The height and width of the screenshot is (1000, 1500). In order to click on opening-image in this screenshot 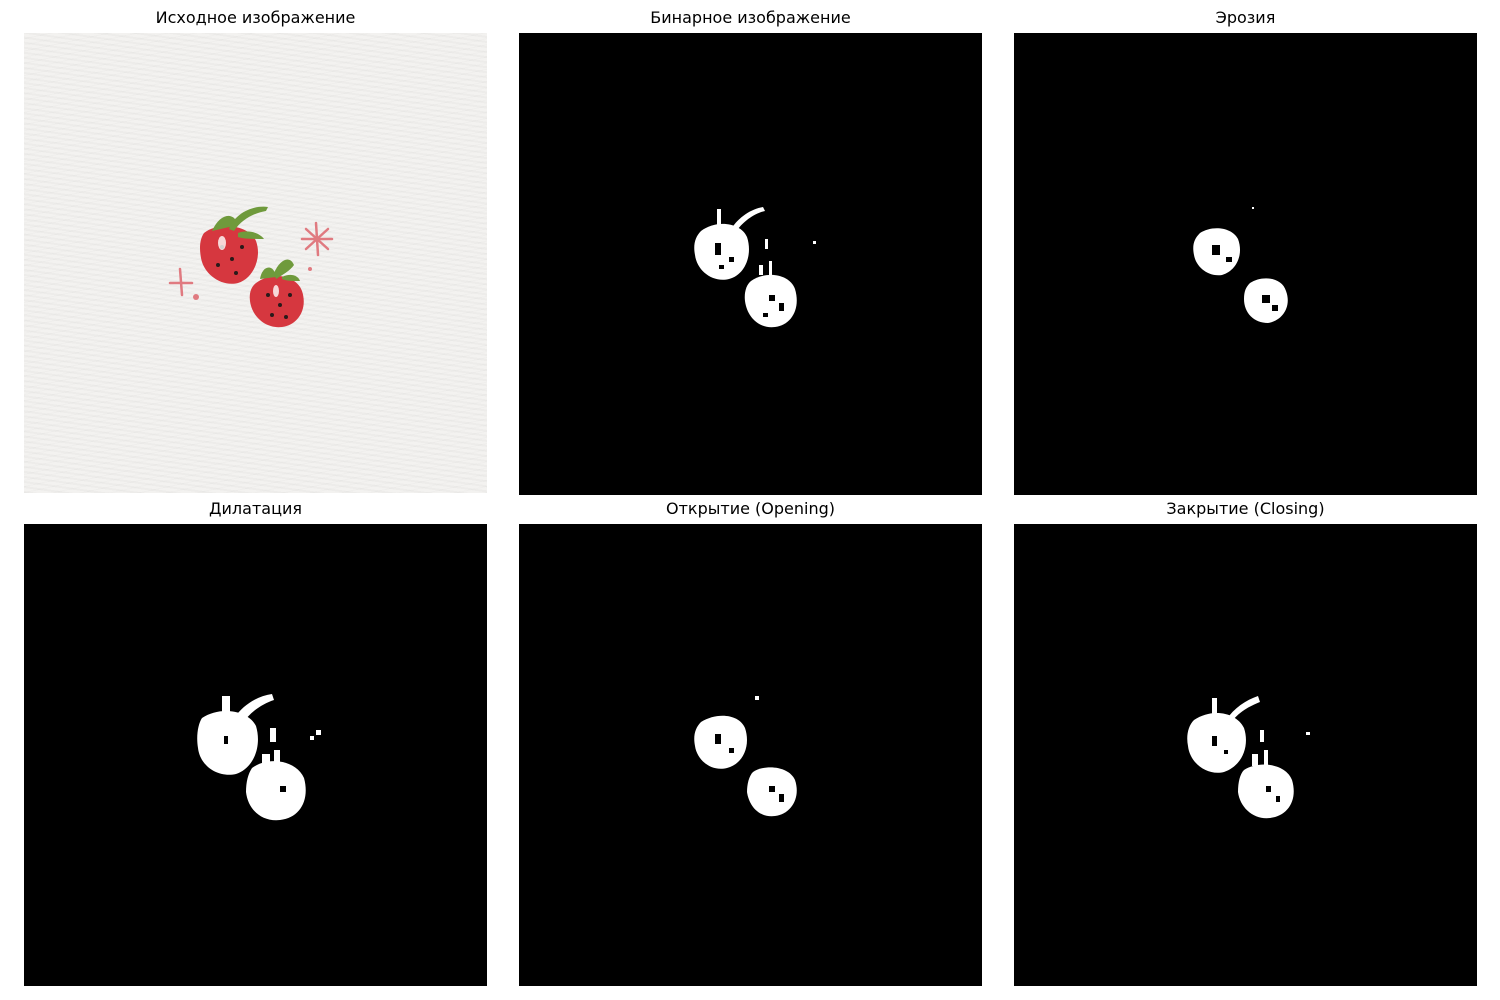, I will do `click(750, 755)`.